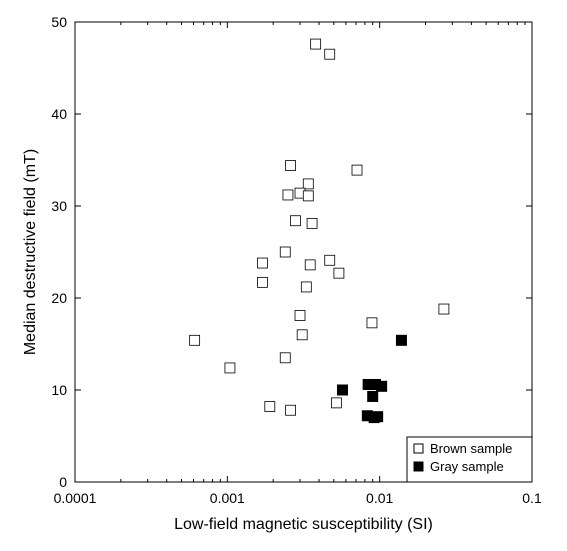  What do you see at coordinates (75, 498) in the screenshot?
I see `x-tick-label: 0.0001` at bounding box center [75, 498].